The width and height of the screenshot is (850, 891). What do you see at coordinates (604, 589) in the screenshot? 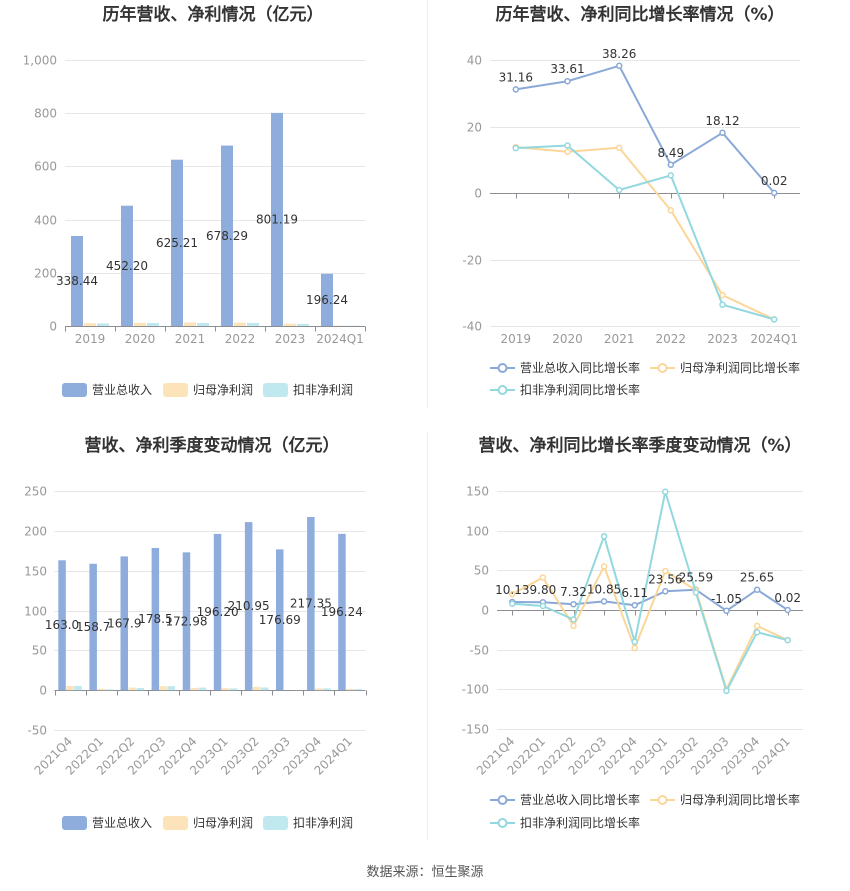
I see `data-label-revenue-growth-2022q3: 10.85` at bounding box center [604, 589].